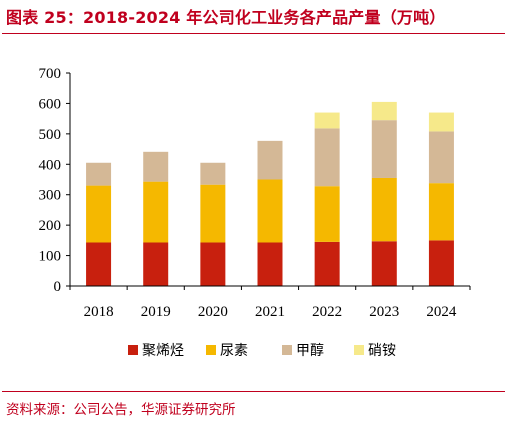 The height and width of the screenshot is (423, 507). Describe the element at coordinates (163, 351) in the screenshot. I see `legend-label-0: 聚烯烃` at that location.